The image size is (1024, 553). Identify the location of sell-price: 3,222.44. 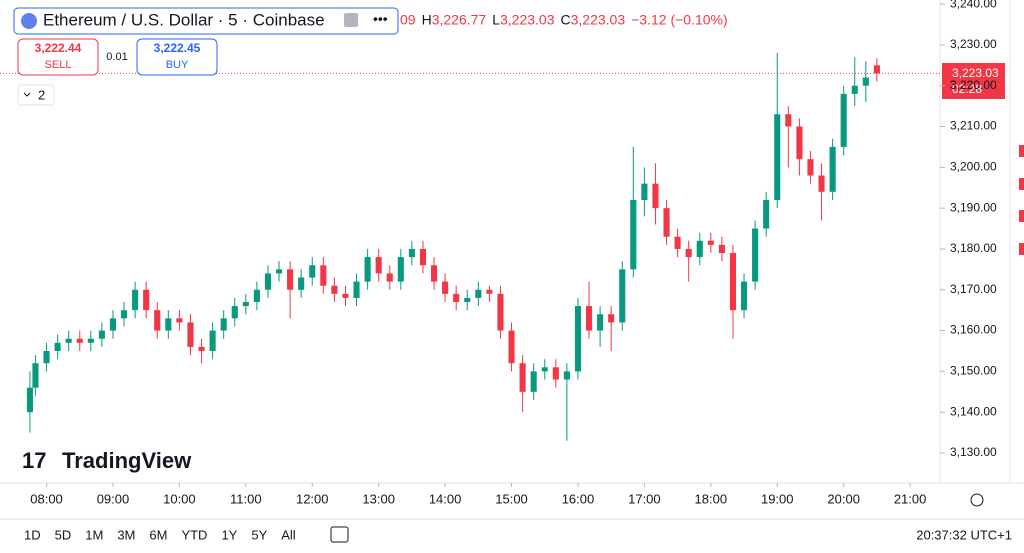
(58, 48).